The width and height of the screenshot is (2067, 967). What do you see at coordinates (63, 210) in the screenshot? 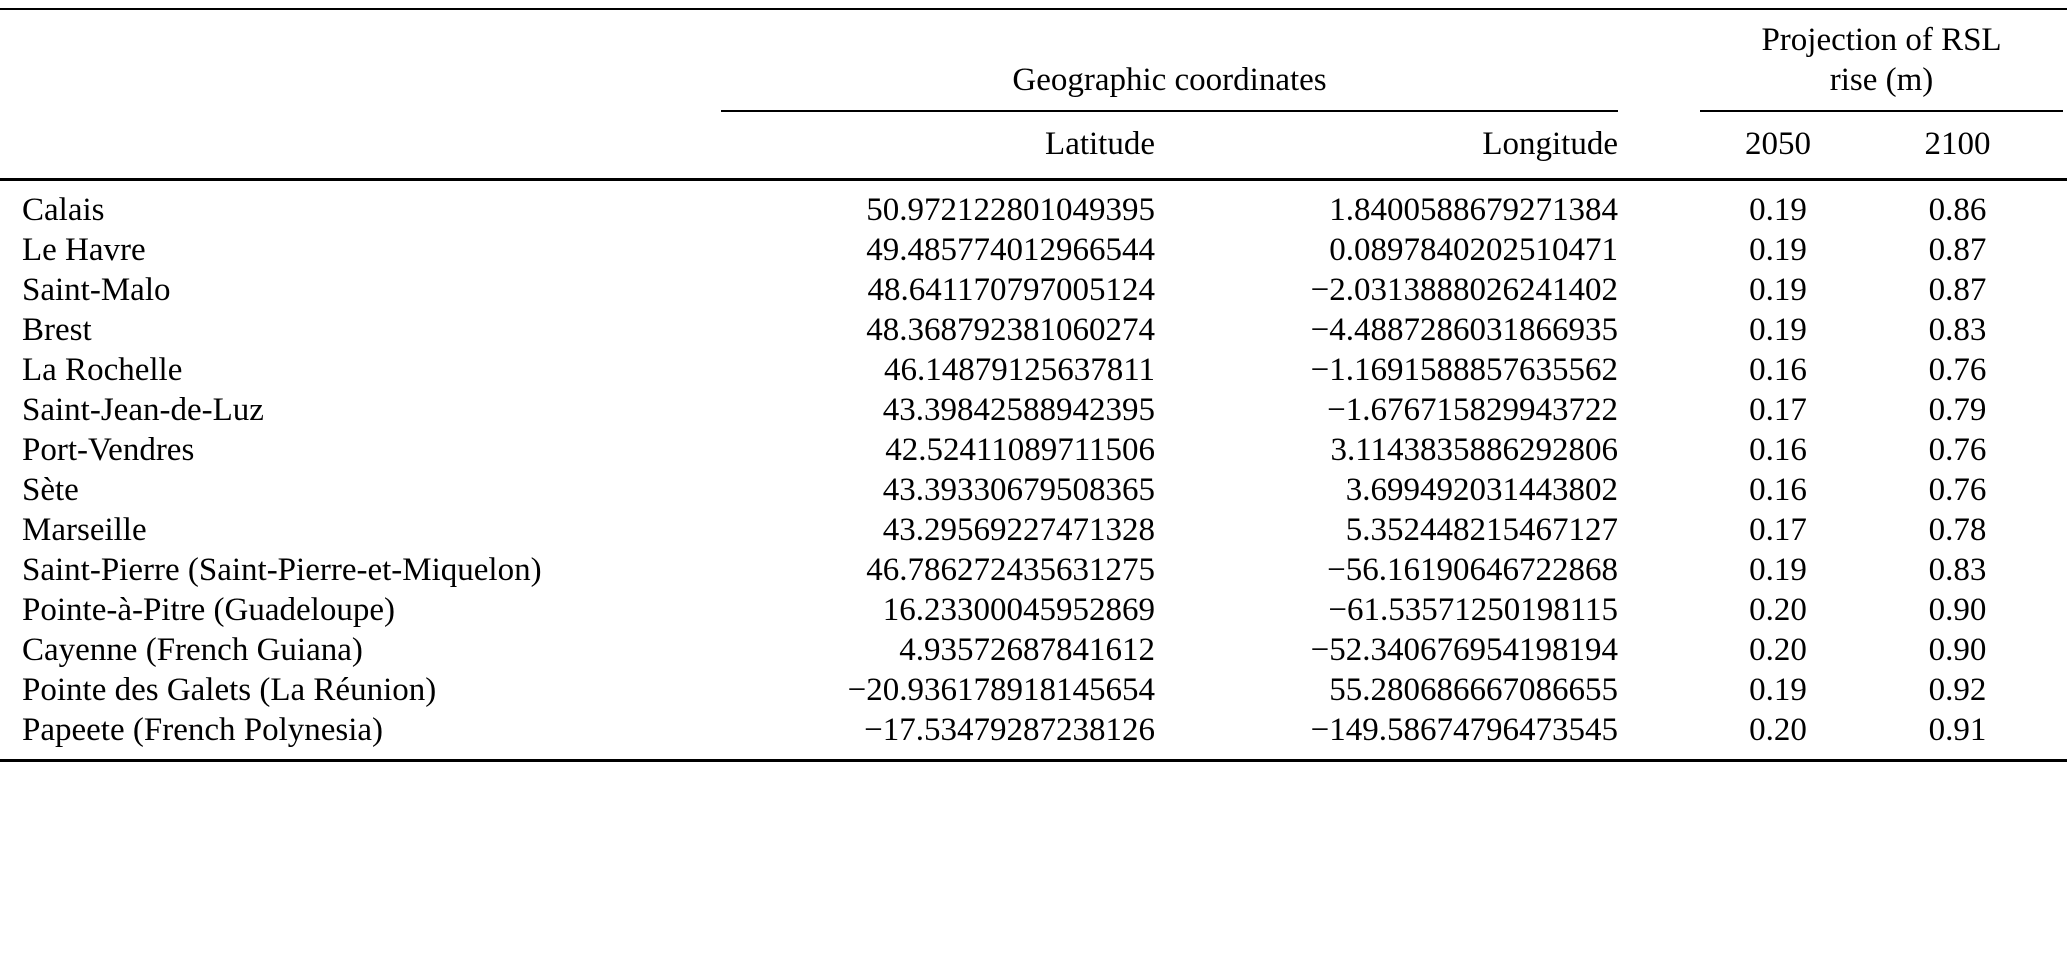
I see `city-name-cell: Calais` at bounding box center [63, 210].